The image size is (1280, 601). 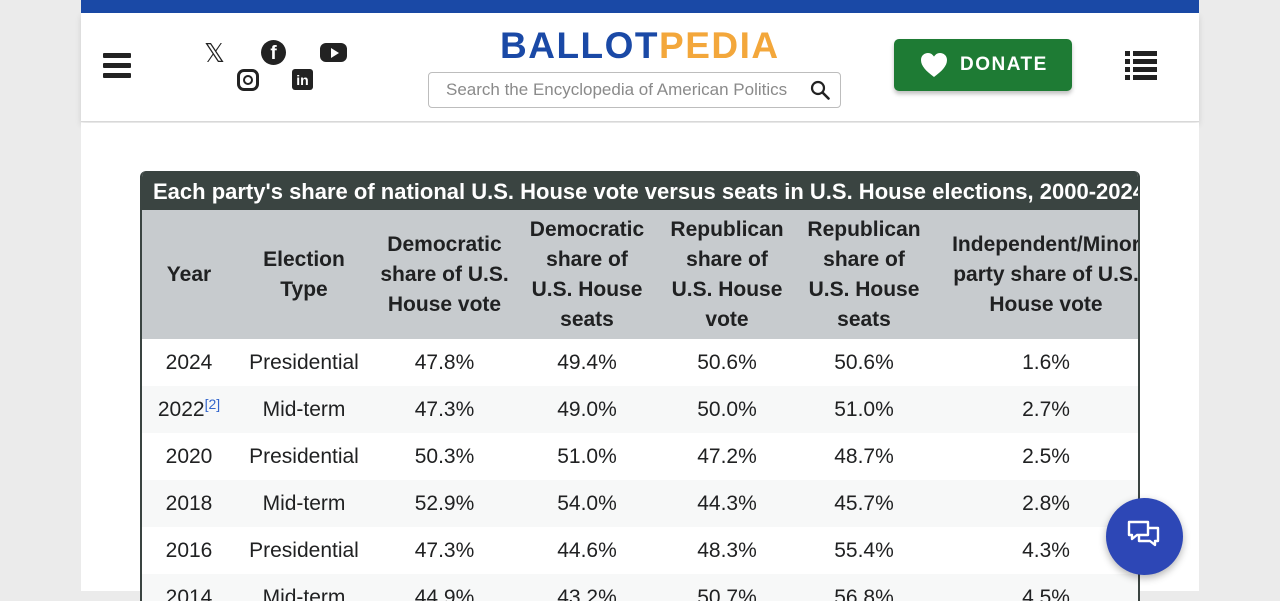 I want to click on cell-year: 2022[2], so click(x=189, y=409).